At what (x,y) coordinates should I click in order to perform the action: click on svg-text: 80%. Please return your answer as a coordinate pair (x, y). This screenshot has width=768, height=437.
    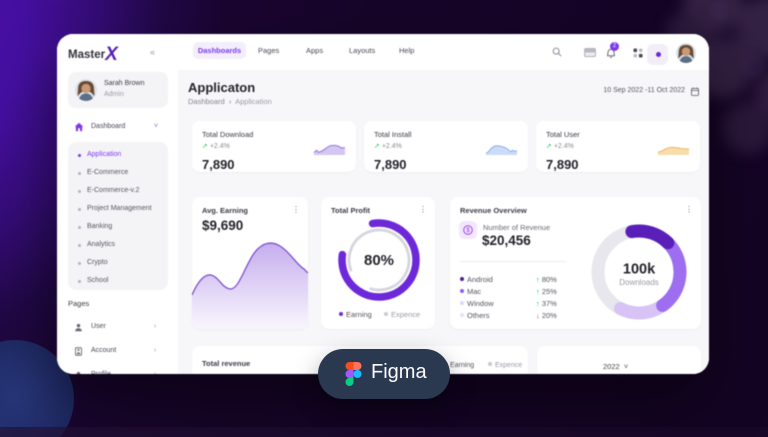
    Looking at the image, I should click on (379, 260).